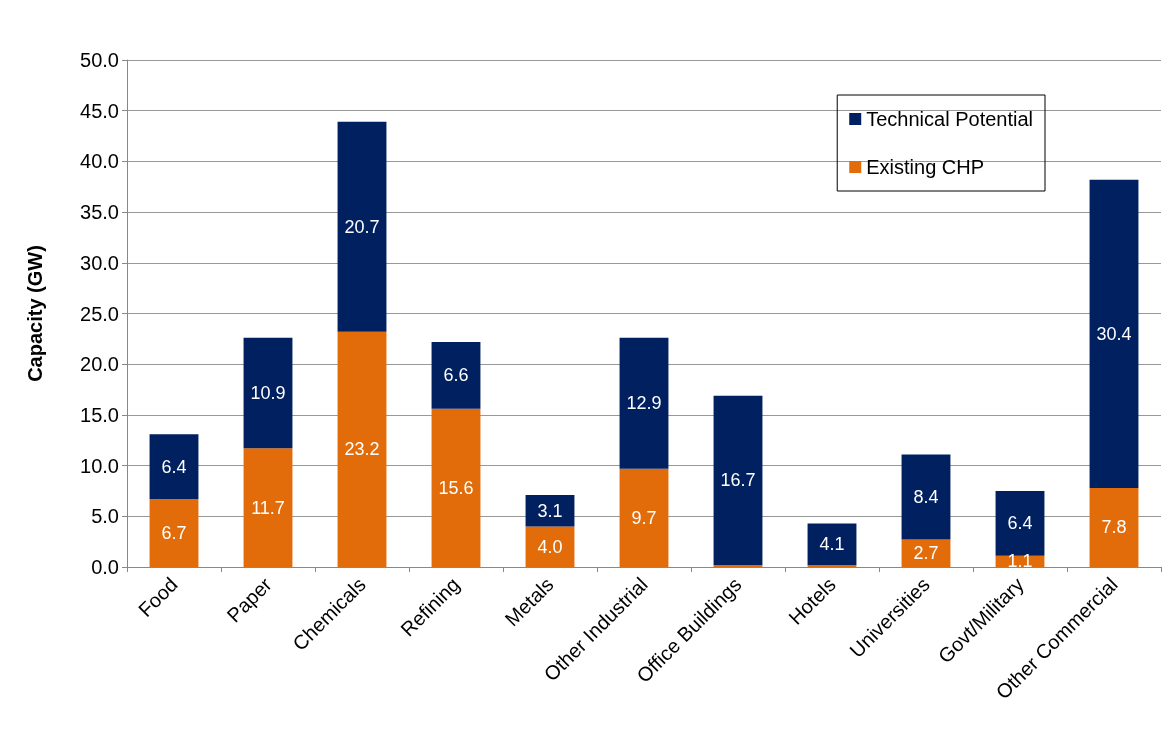  I want to click on y-tick-label: 40.0, so click(99, 161).